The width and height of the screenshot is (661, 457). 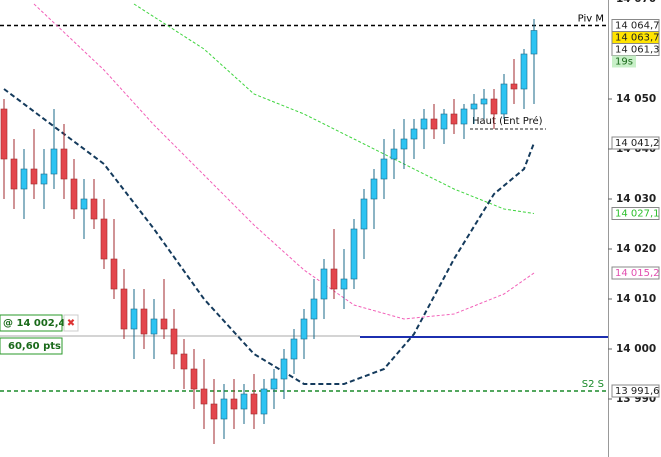 I want to click on timer-label: 19s, so click(x=624, y=62).